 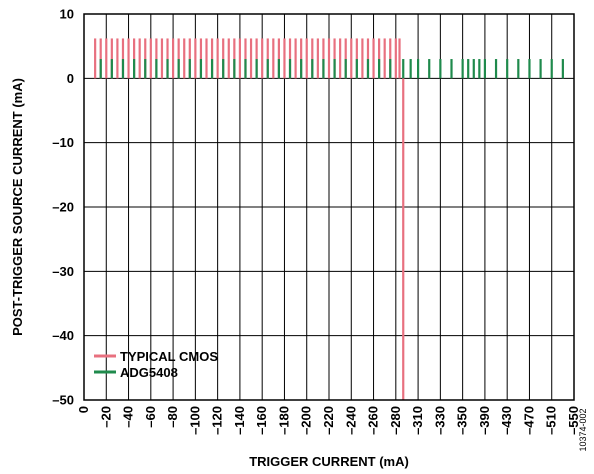 I want to click on x-tick-label-5: –100, so click(x=194, y=420).